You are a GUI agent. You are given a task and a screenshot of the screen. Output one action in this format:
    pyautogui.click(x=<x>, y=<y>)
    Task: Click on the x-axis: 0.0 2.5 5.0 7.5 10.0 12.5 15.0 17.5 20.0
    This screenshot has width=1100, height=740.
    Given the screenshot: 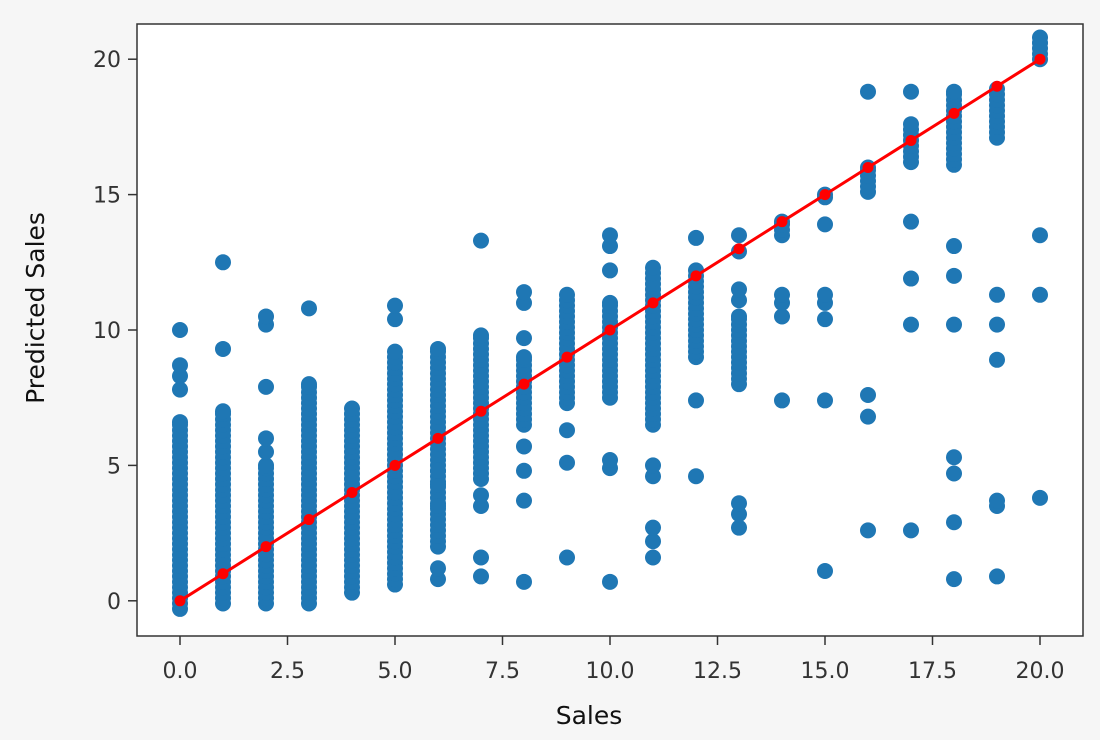 What is the action you would take?
    pyautogui.click(x=614, y=660)
    